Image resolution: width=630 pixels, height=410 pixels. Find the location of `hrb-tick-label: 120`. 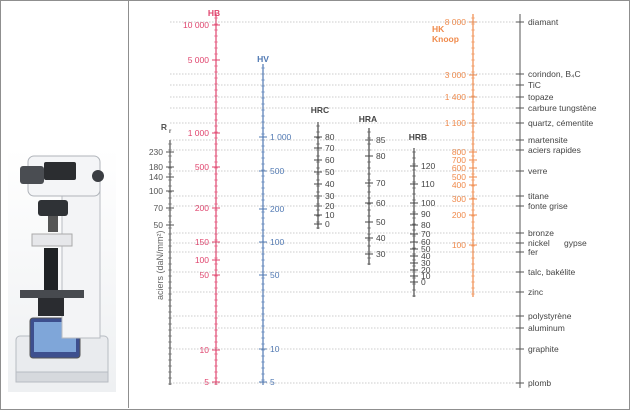

hrb-tick-label: 120 is located at coordinates (428, 166).